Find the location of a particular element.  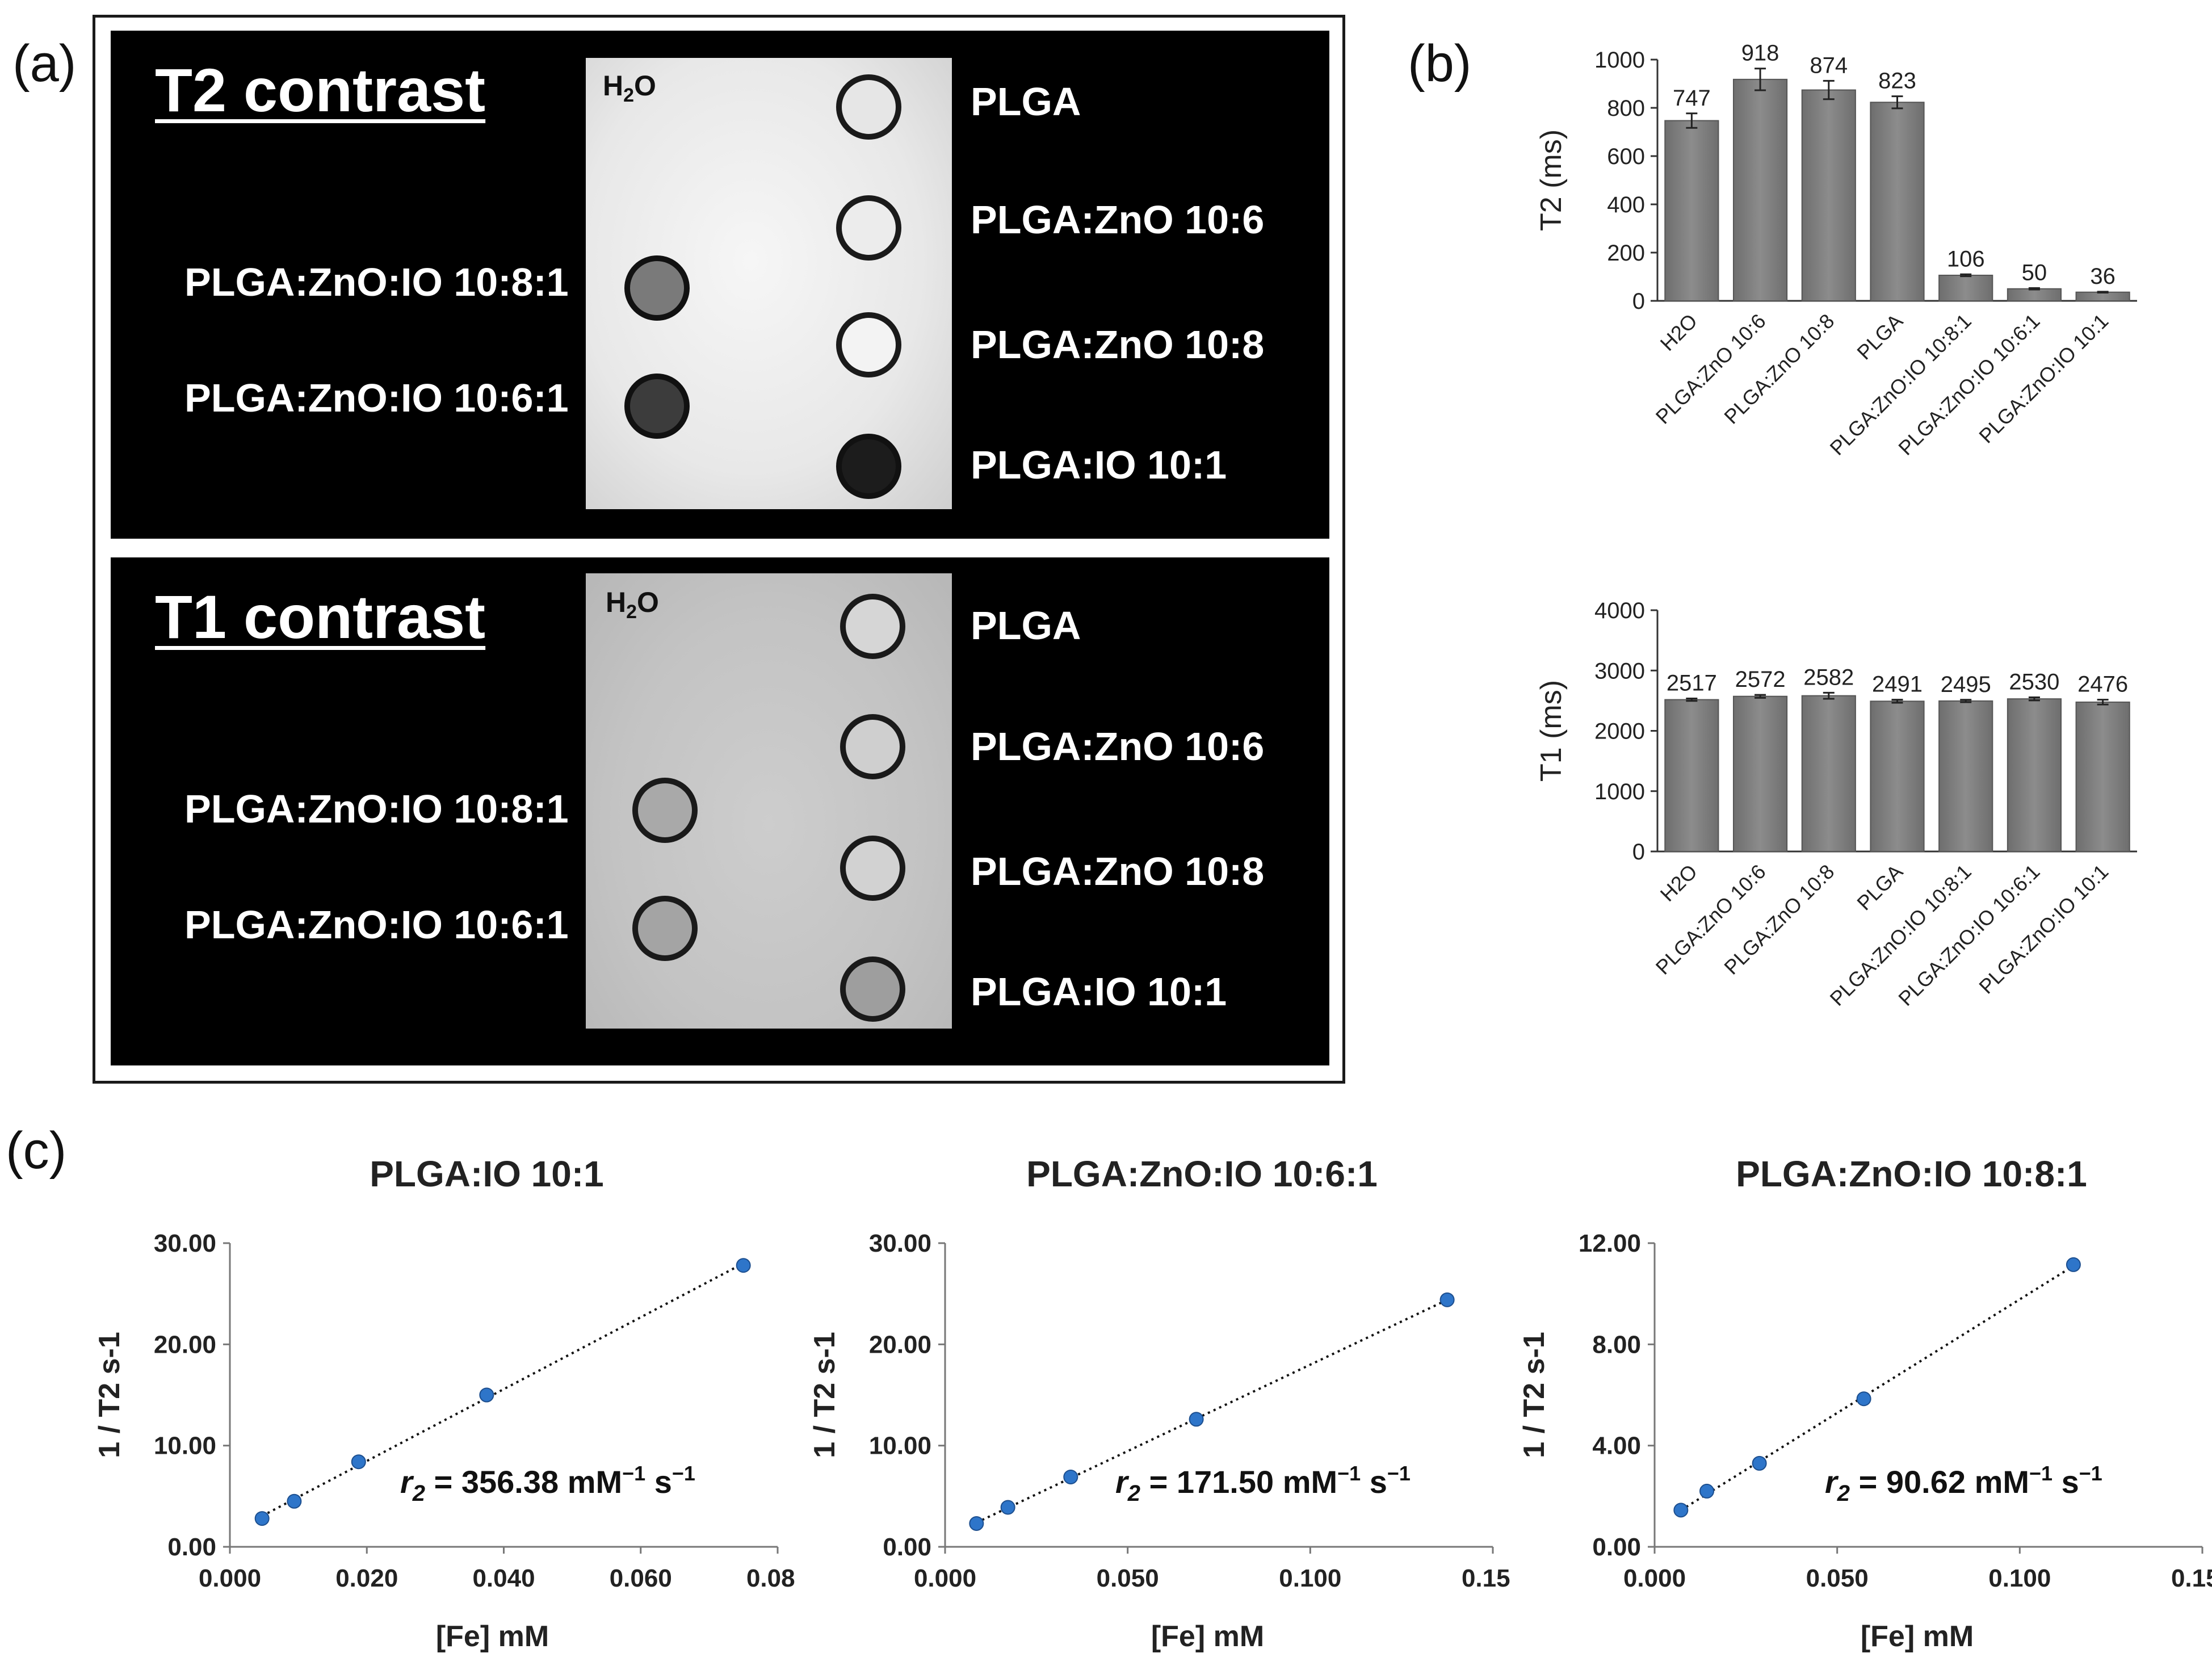

y-axis-title: 1 / T2 s-1 is located at coordinates (109, 1395).